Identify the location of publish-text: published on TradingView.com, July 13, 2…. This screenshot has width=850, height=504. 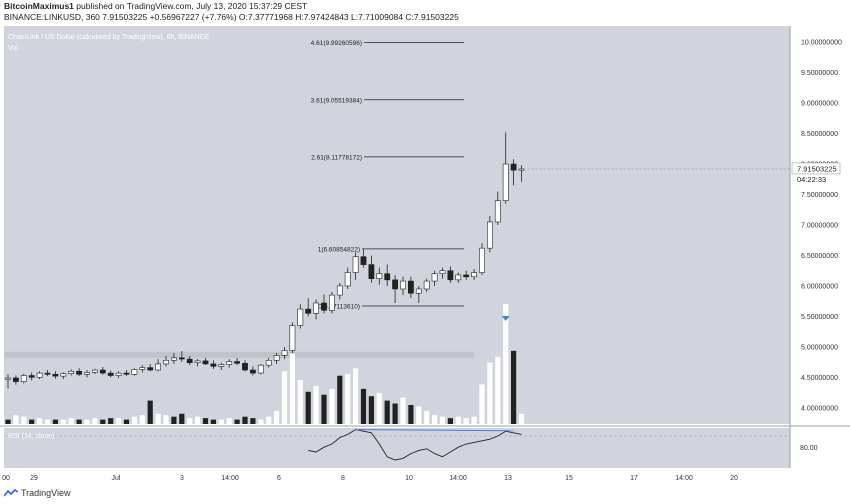
(192, 6).